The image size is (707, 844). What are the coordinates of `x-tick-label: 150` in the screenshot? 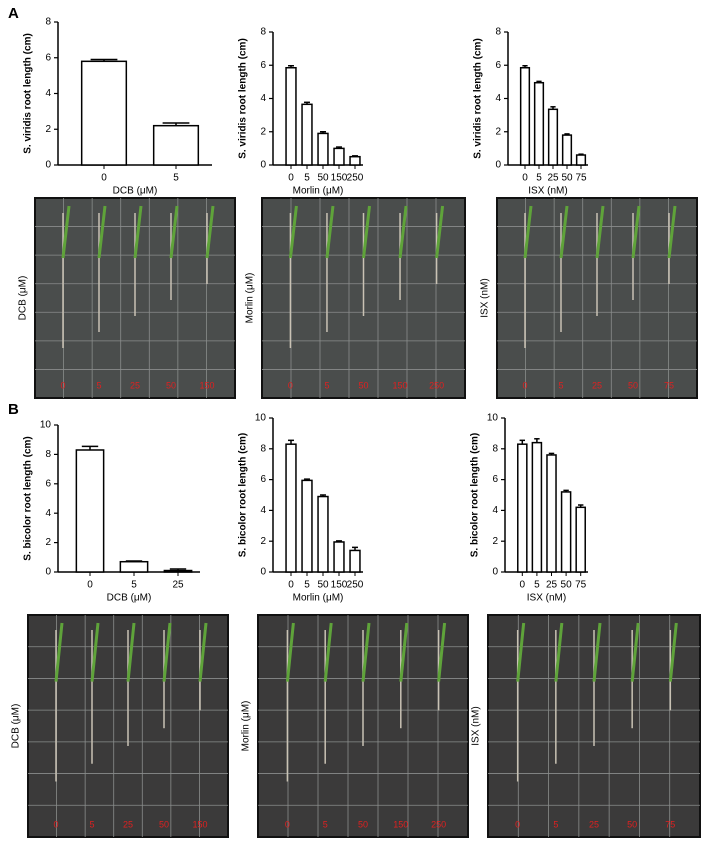 It's located at (339, 178).